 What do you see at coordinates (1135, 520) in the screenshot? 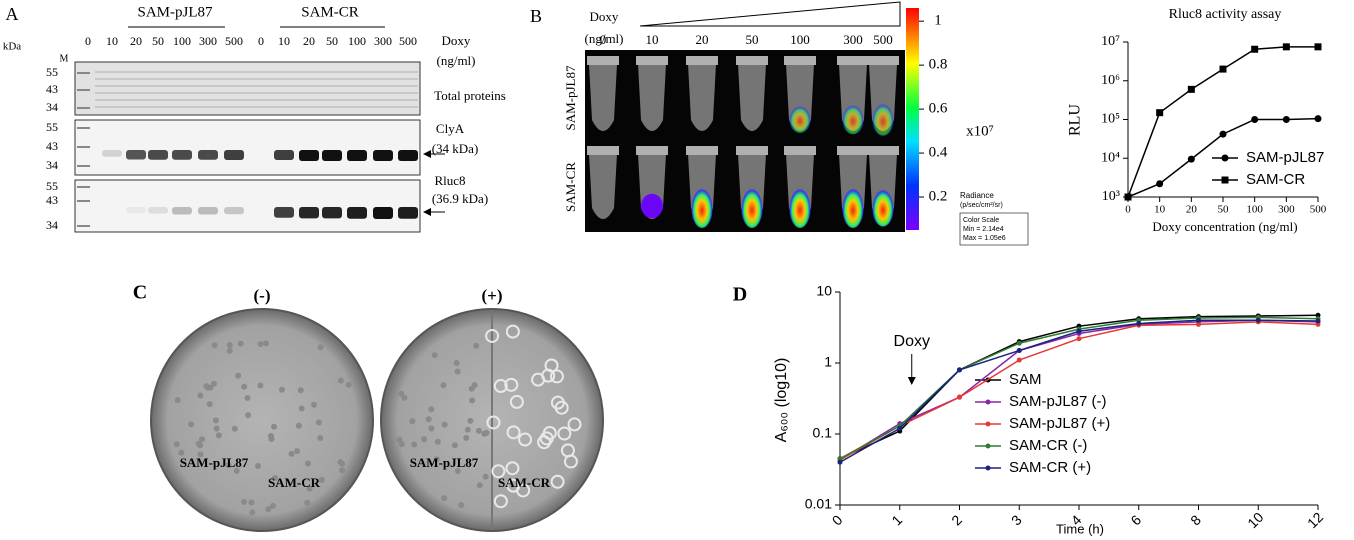
I see `x-tick-label: 6` at bounding box center [1135, 520].